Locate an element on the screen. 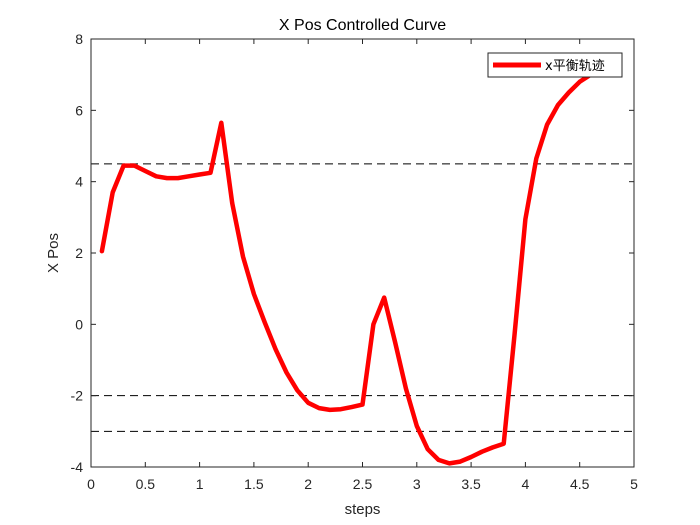 This screenshot has width=700, height=525. y-tick-label: -4 is located at coordinates (77, 467).